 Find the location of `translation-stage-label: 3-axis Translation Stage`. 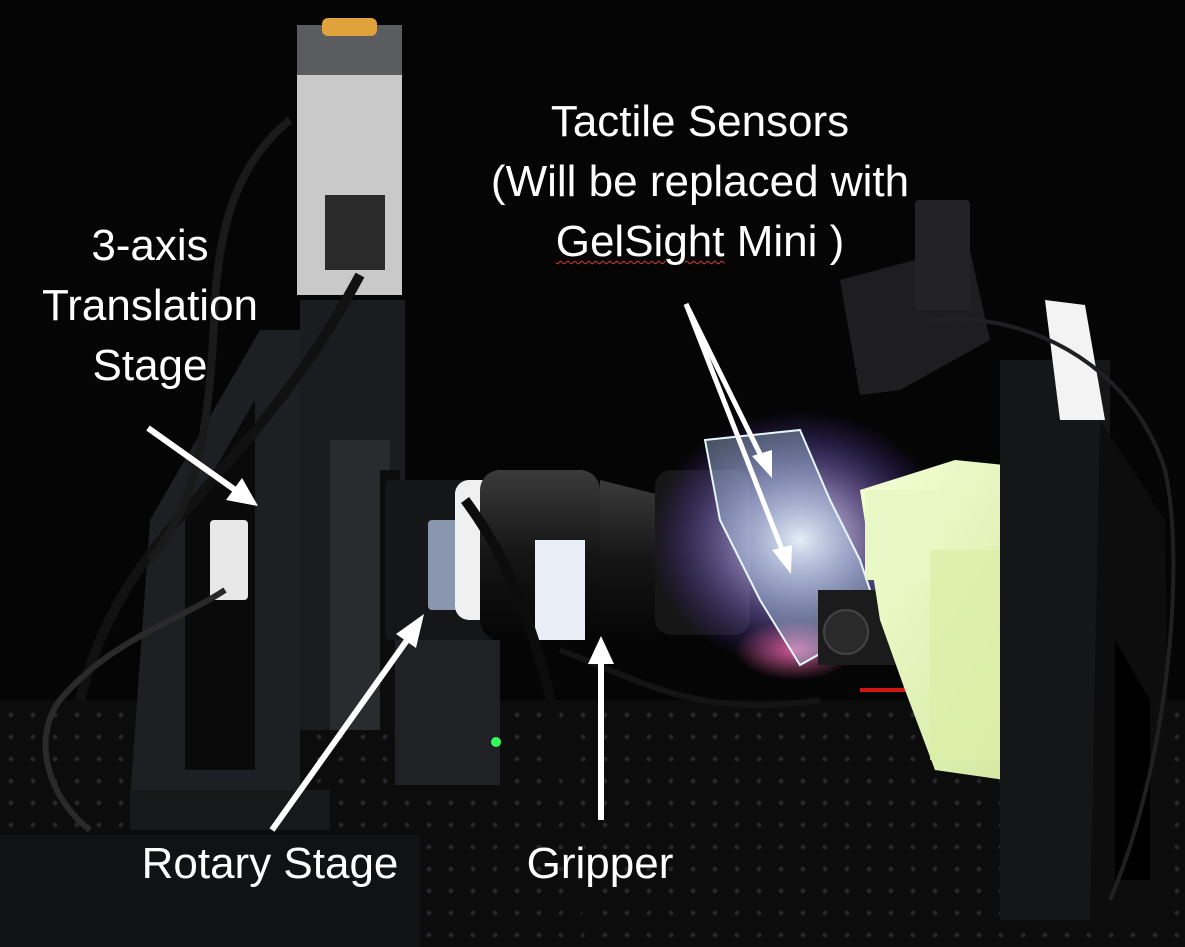

translation-stage-label: 3-axis Translation Stage is located at coordinates (150, 306).